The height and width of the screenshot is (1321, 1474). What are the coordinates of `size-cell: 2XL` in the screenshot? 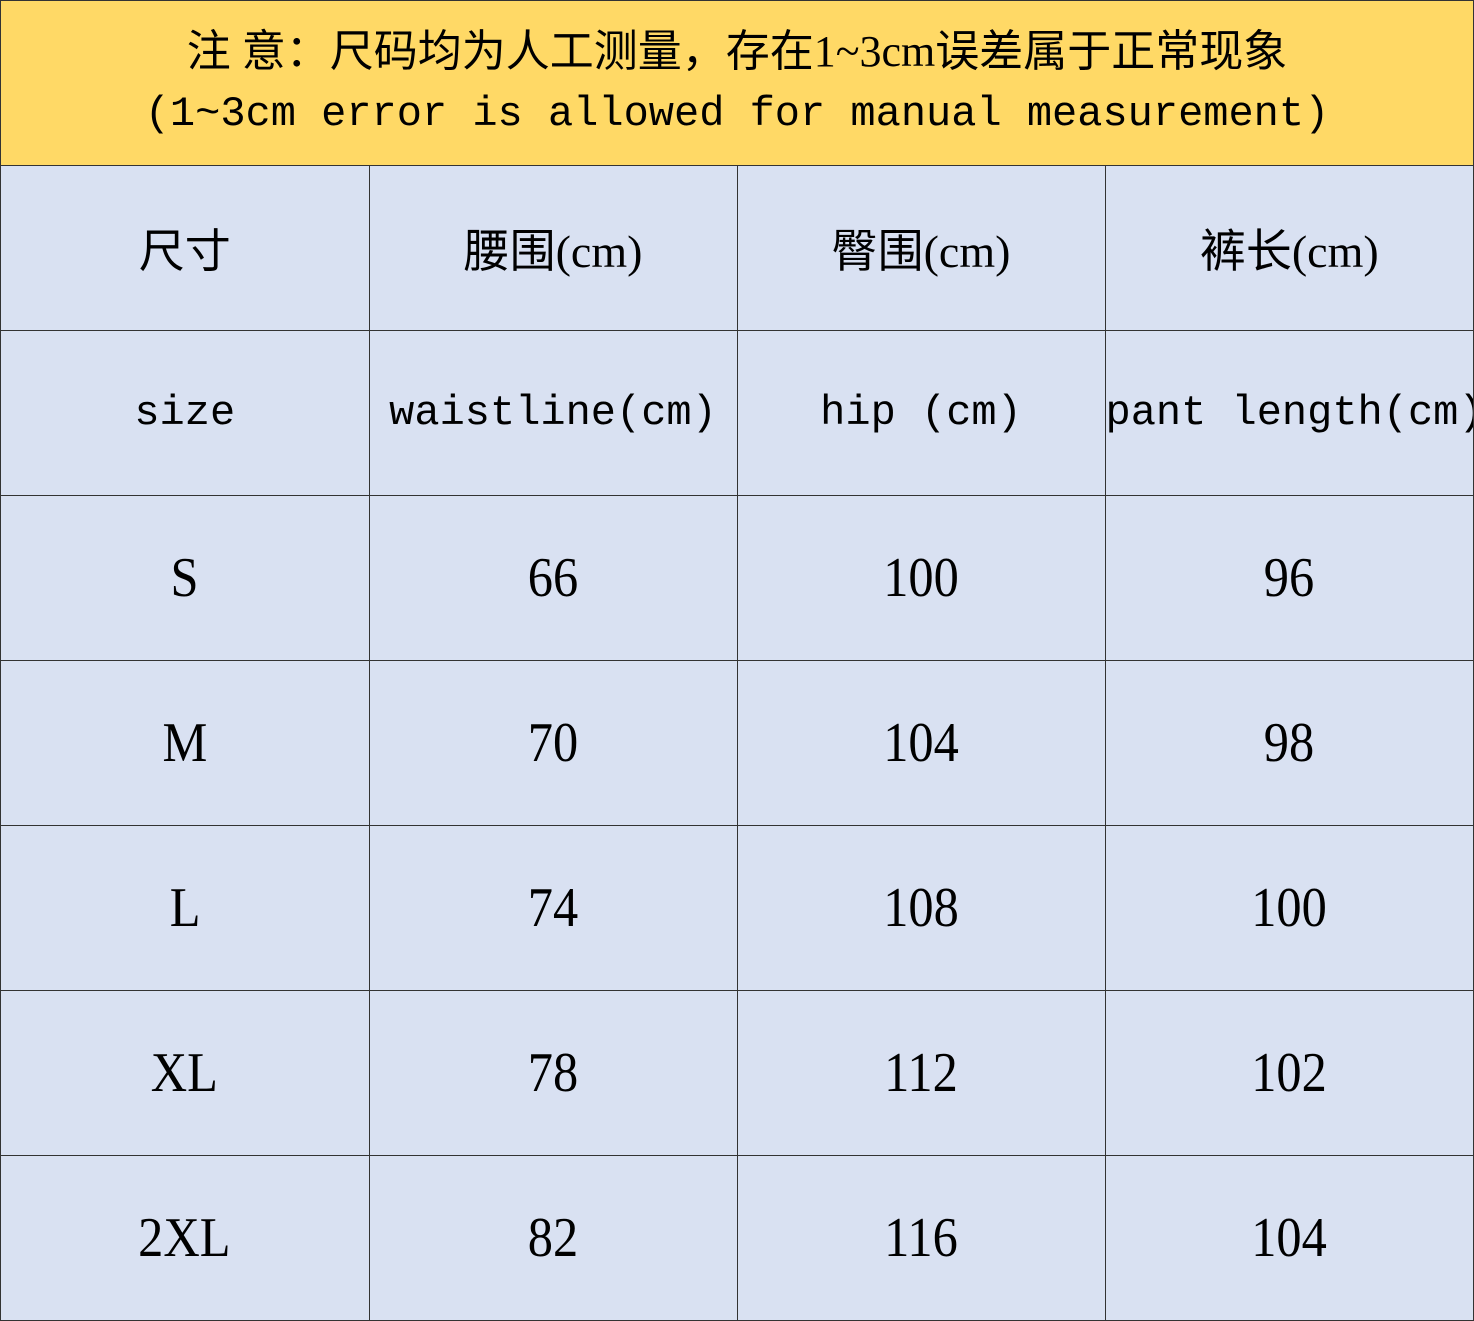 It's located at (185, 1238).